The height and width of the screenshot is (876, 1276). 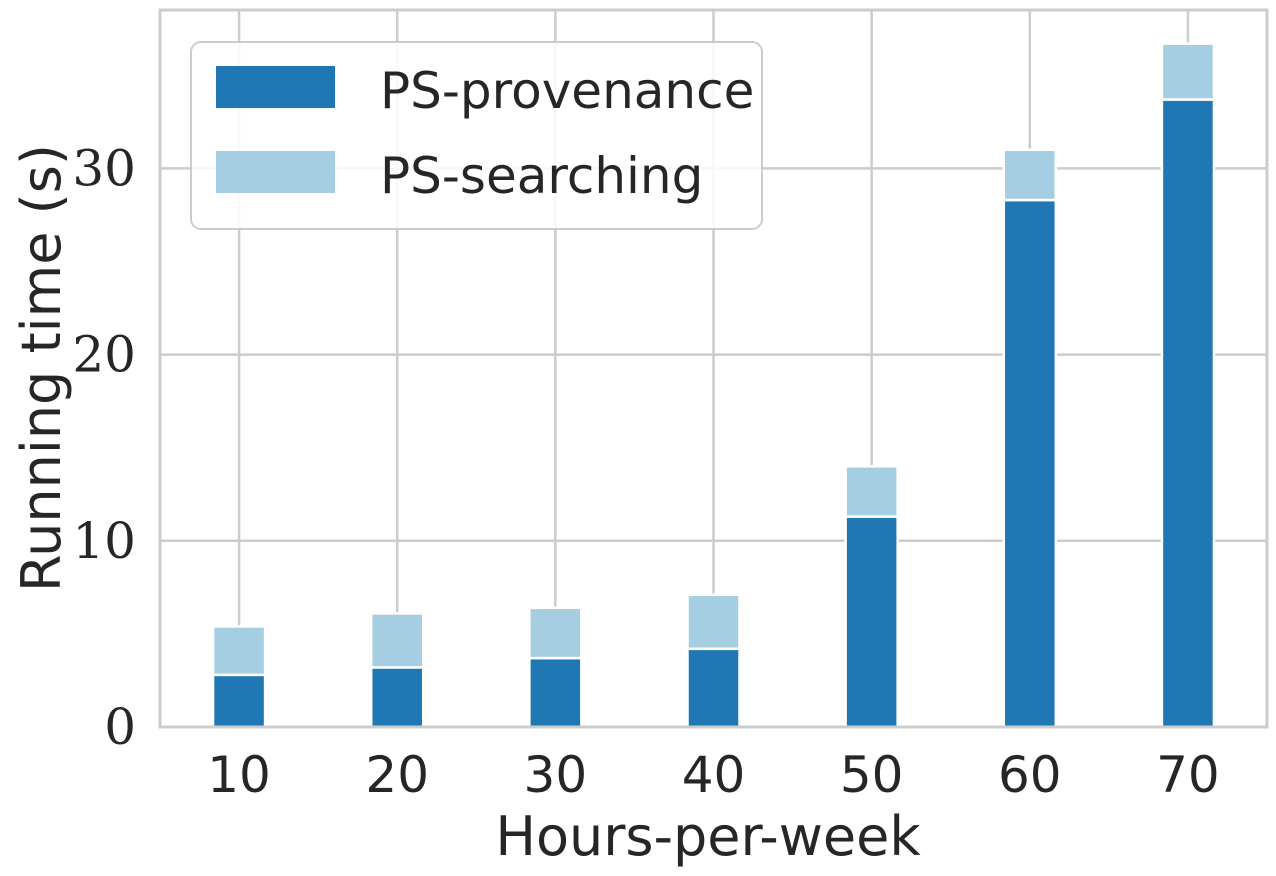 I want to click on x-tick-label: 60, so click(x=1030, y=775).